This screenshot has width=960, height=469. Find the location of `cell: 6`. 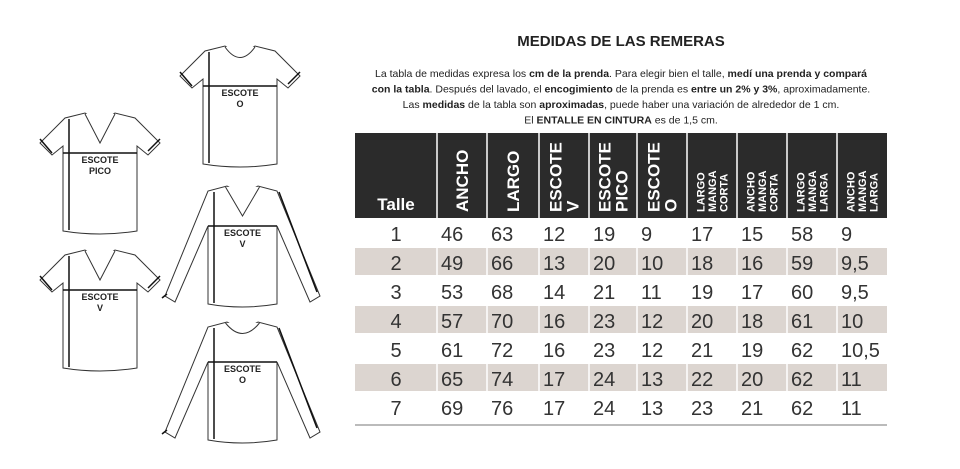

cell: 6 is located at coordinates (395, 380).